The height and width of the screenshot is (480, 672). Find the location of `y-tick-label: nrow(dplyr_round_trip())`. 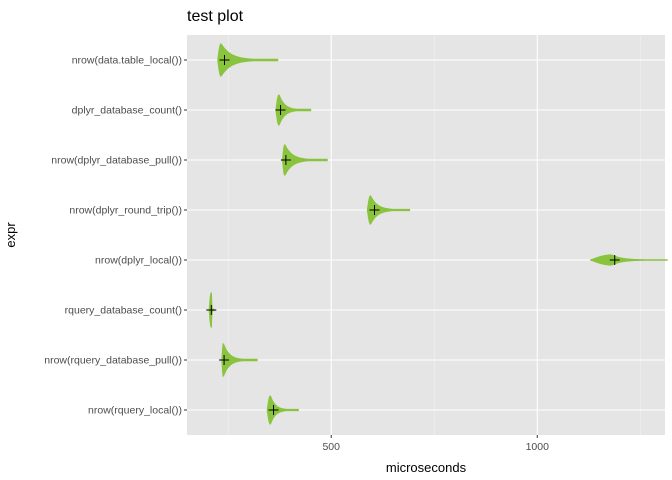

y-tick-label: nrow(dplyr_round_trip()) is located at coordinates (125, 211).